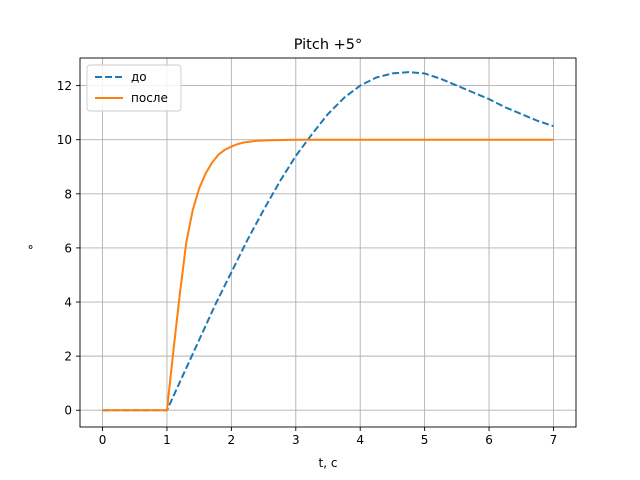 Image resolution: width=640 pixels, height=480 pixels. What do you see at coordinates (139, 77) in the screenshot?
I see `legend-label-do: до` at bounding box center [139, 77].